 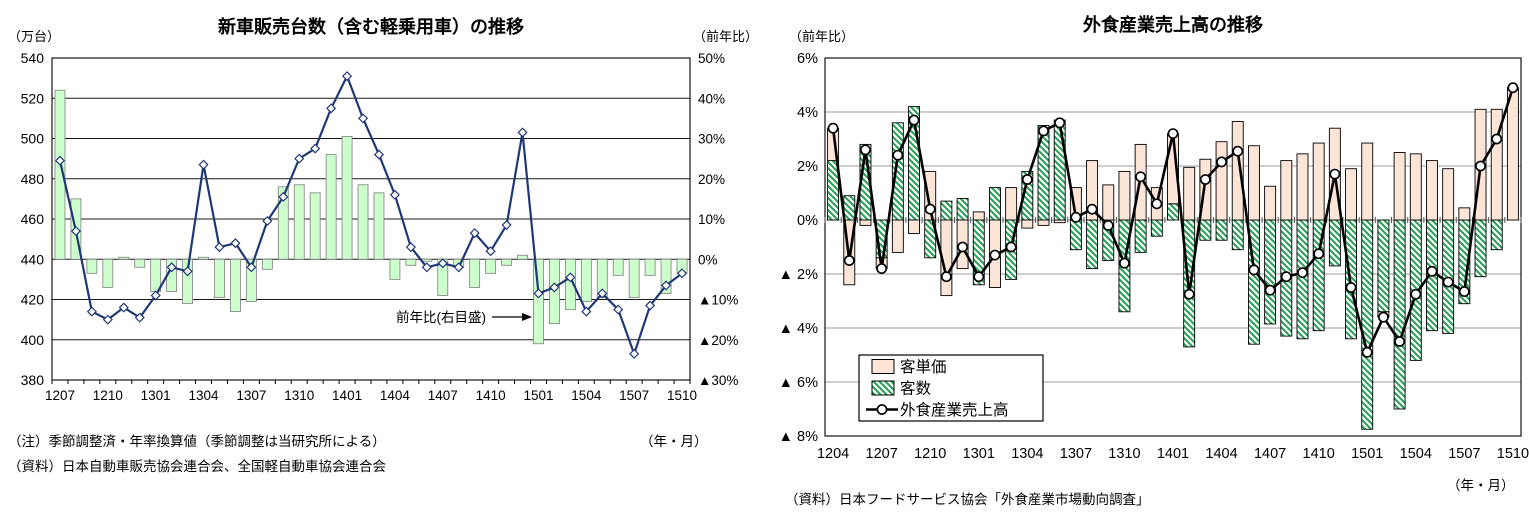 I want to click on y-axis-tick-label: ▲ 6%, so click(x=798, y=383).